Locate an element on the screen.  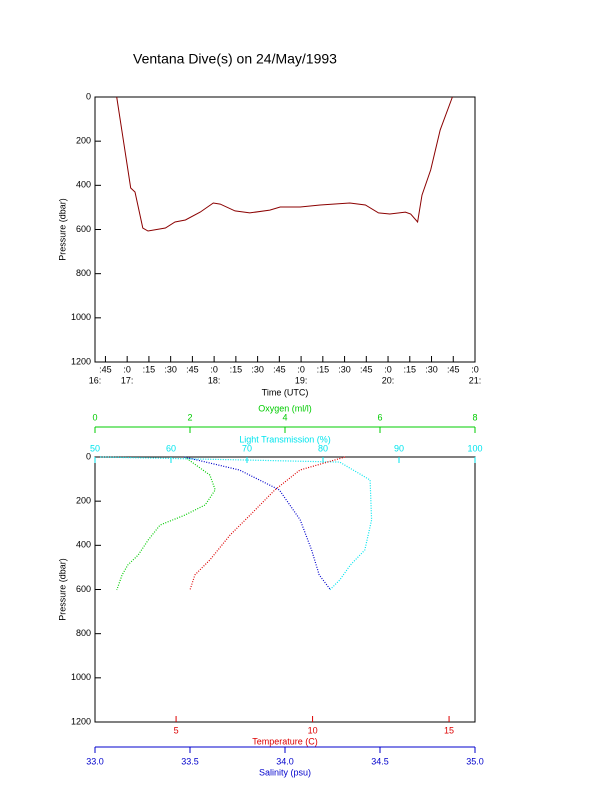
x-tick-label: 8 is located at coordinates (474, 417).